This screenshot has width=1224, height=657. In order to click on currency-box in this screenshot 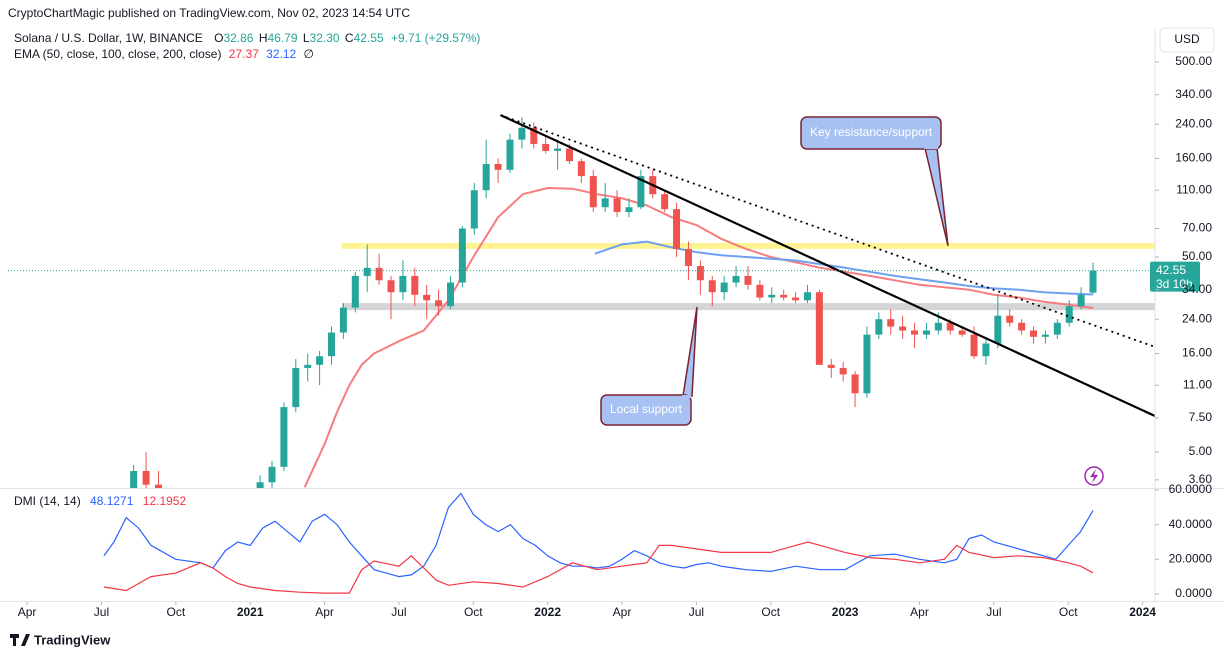, I will do `click(1187, 40)`.